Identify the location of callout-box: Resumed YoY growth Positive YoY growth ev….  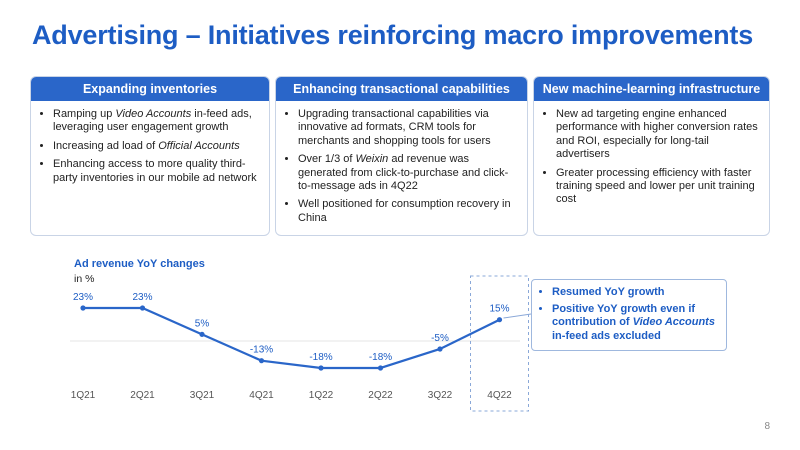
(629, 315).